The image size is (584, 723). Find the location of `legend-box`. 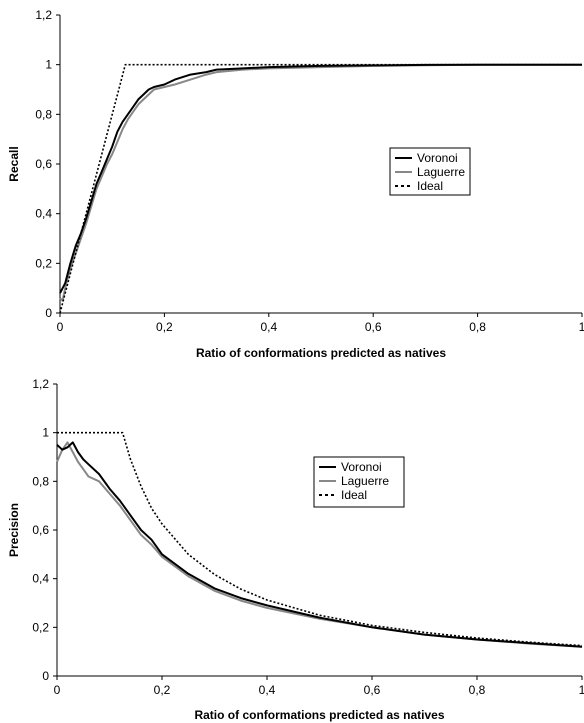

legend-box is located at coordinates (359, 482).